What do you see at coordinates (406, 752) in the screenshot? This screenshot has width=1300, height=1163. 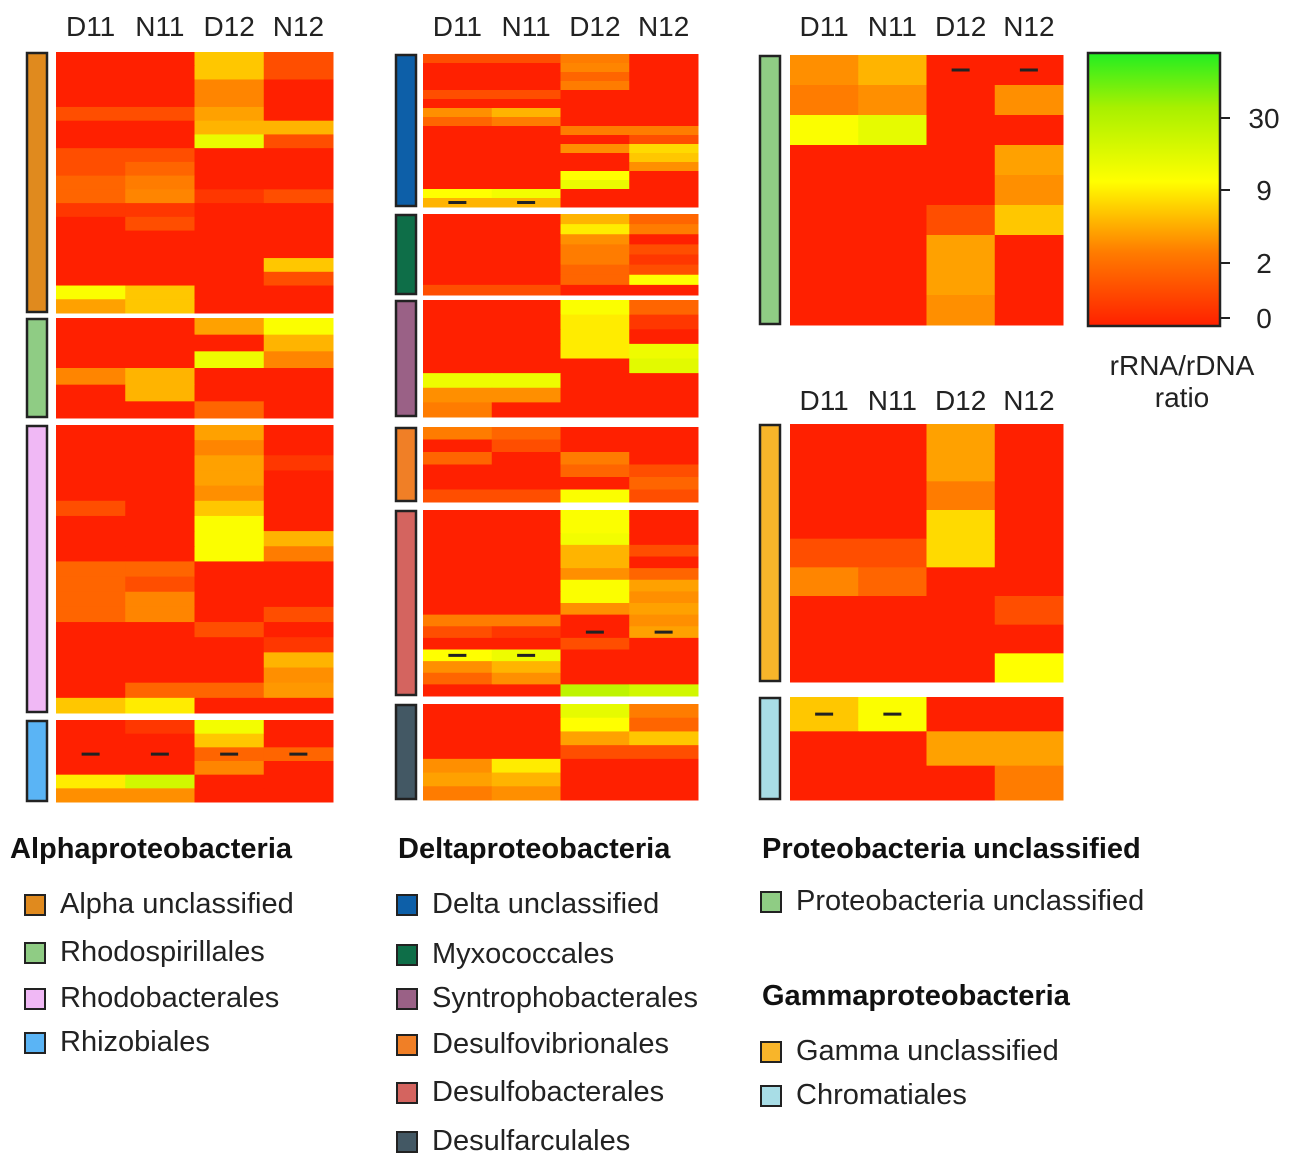 I see `group-color-strip` at bounding box center [406, 752].